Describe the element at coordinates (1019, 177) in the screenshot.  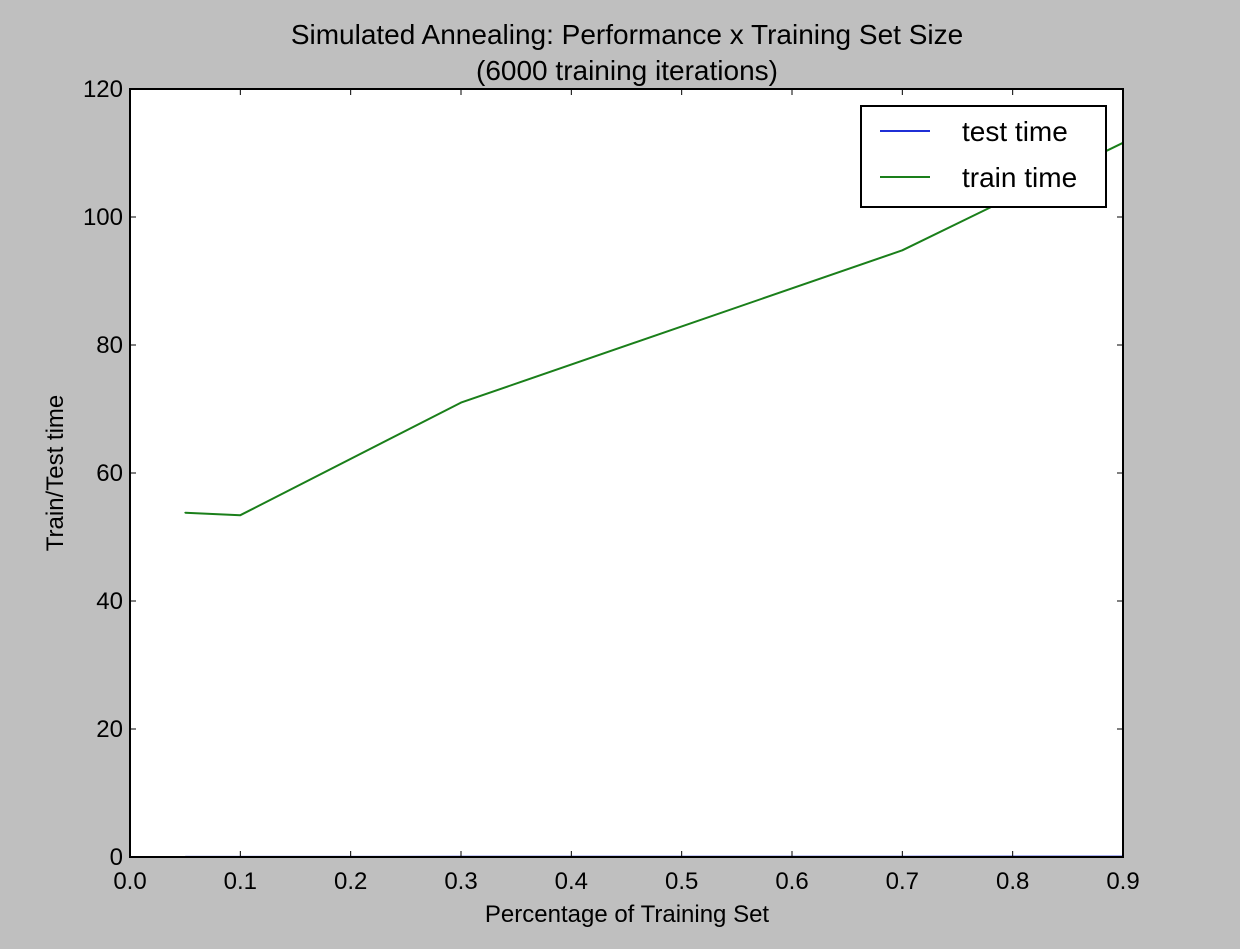
I see `legend-label-train-time: train time` at that location.